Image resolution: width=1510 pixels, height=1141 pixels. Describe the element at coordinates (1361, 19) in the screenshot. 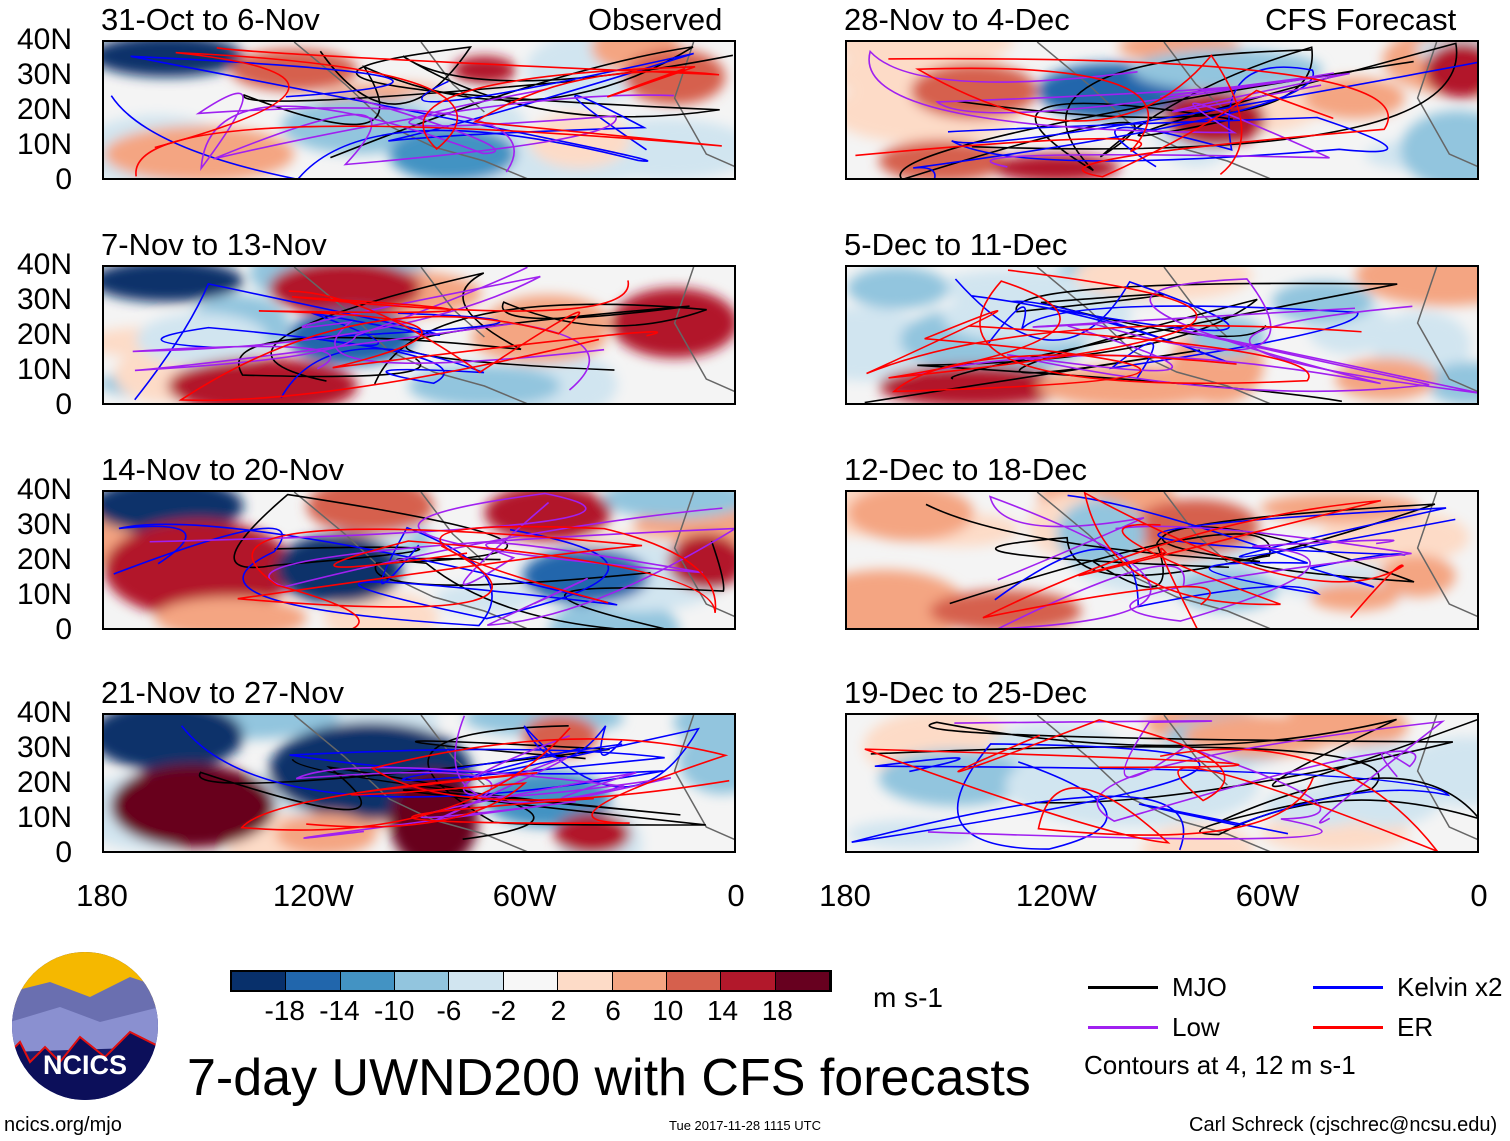

I see `forecast-header: CFS Forecast` at that location.